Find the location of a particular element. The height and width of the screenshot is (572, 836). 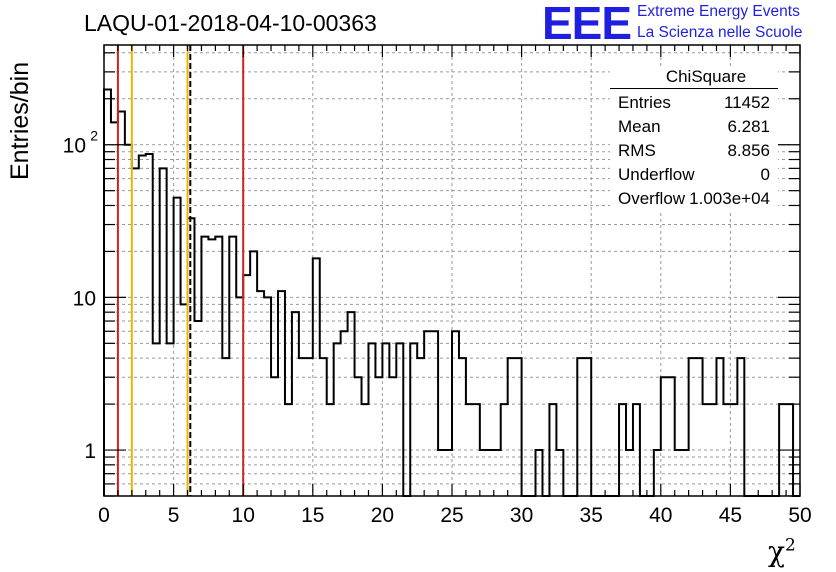

logo-line-1: Extreme Energy Events is located at coordinates (718, 11).